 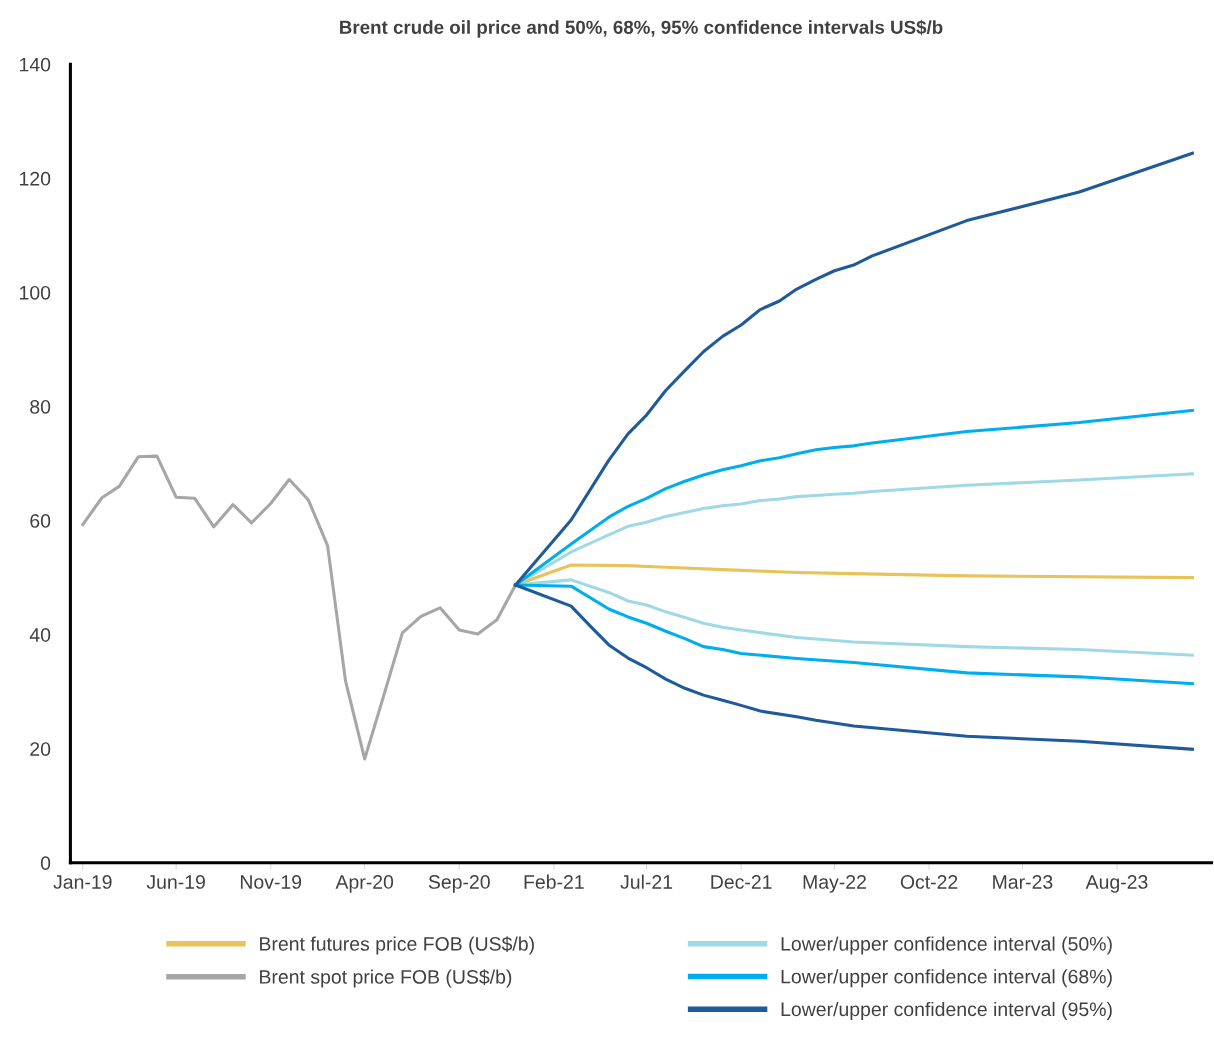 What do you see at coordinates (554, 881) in the screenshot?
I see `x-tick-label: Feb-21` at bounding box center [554, 881].